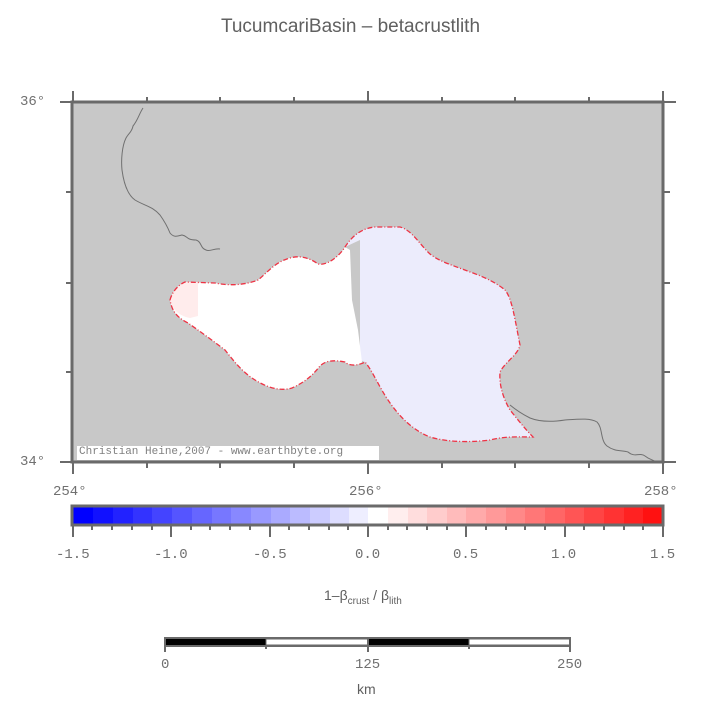 This screenshot has height=716, width=701. I want to click on lat-label-34: 34°, so click(33, 462).